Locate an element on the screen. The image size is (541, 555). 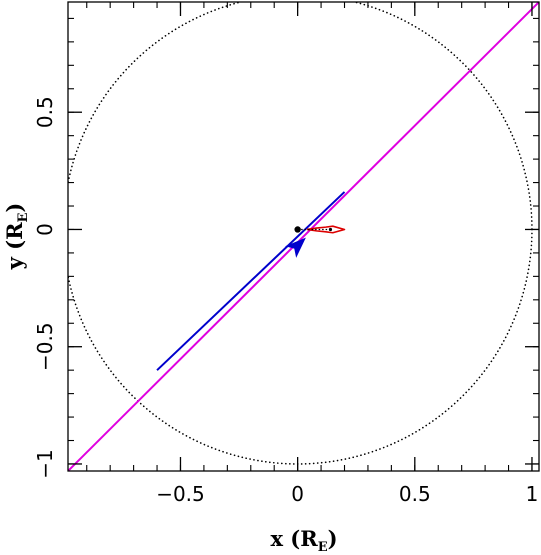
y-tick-labels: −1 −0.5 0 0.5 is located at coordinates (45, 287).